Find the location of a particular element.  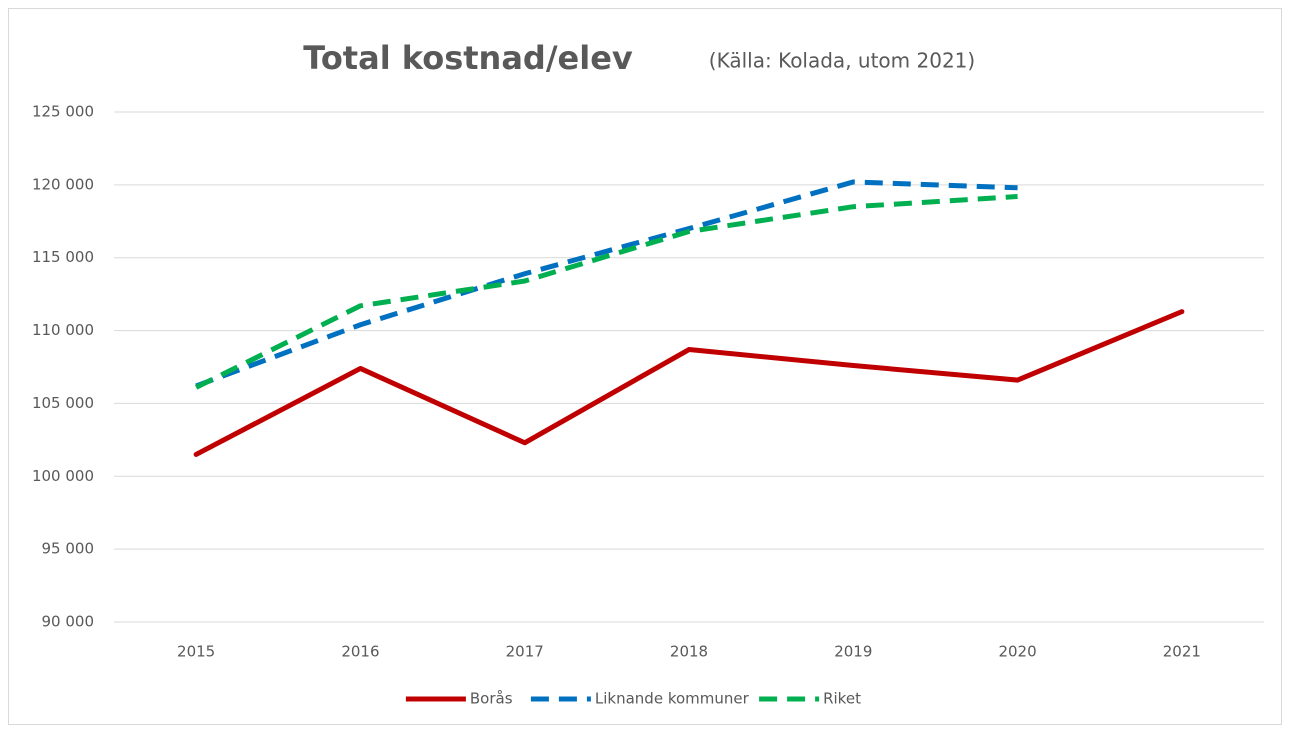

y-tick-label: 110 000 is located at coordinates (63, 330).